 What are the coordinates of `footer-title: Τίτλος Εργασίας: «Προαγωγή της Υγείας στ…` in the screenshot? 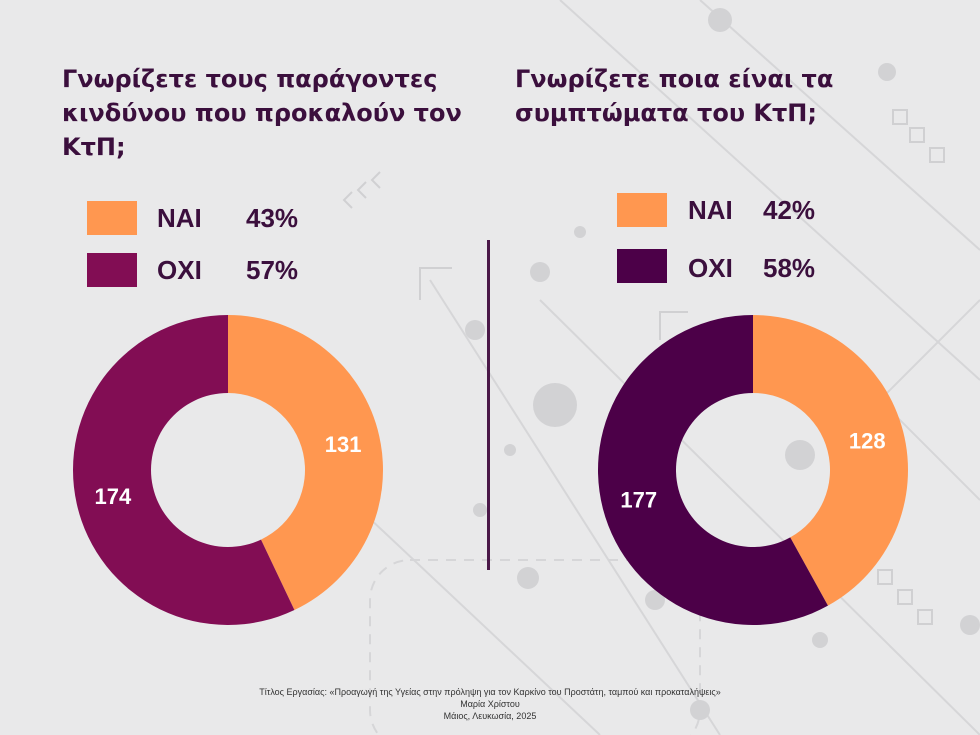 It's located at (490, 692).